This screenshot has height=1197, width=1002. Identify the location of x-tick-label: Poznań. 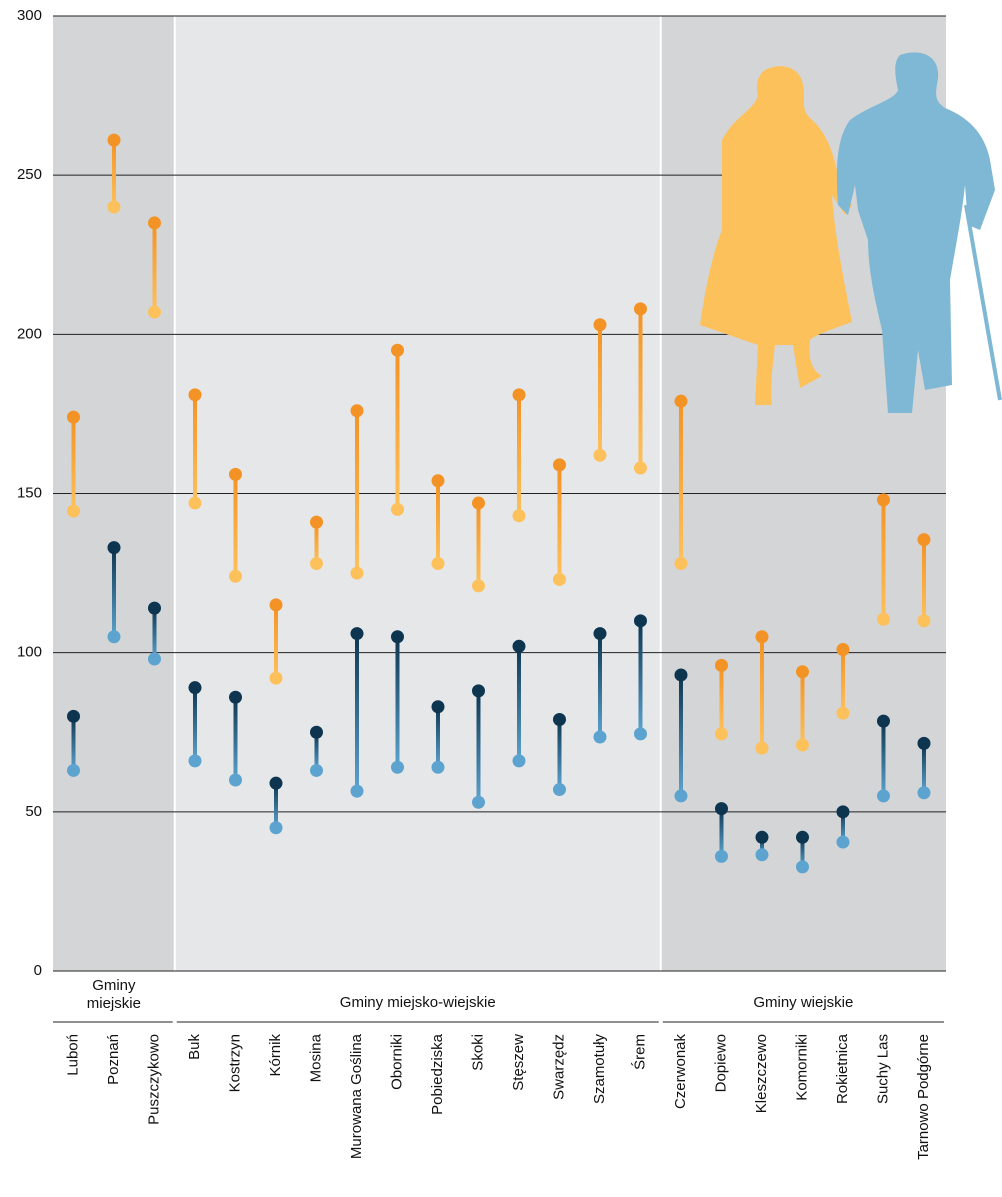
(113, 1059).